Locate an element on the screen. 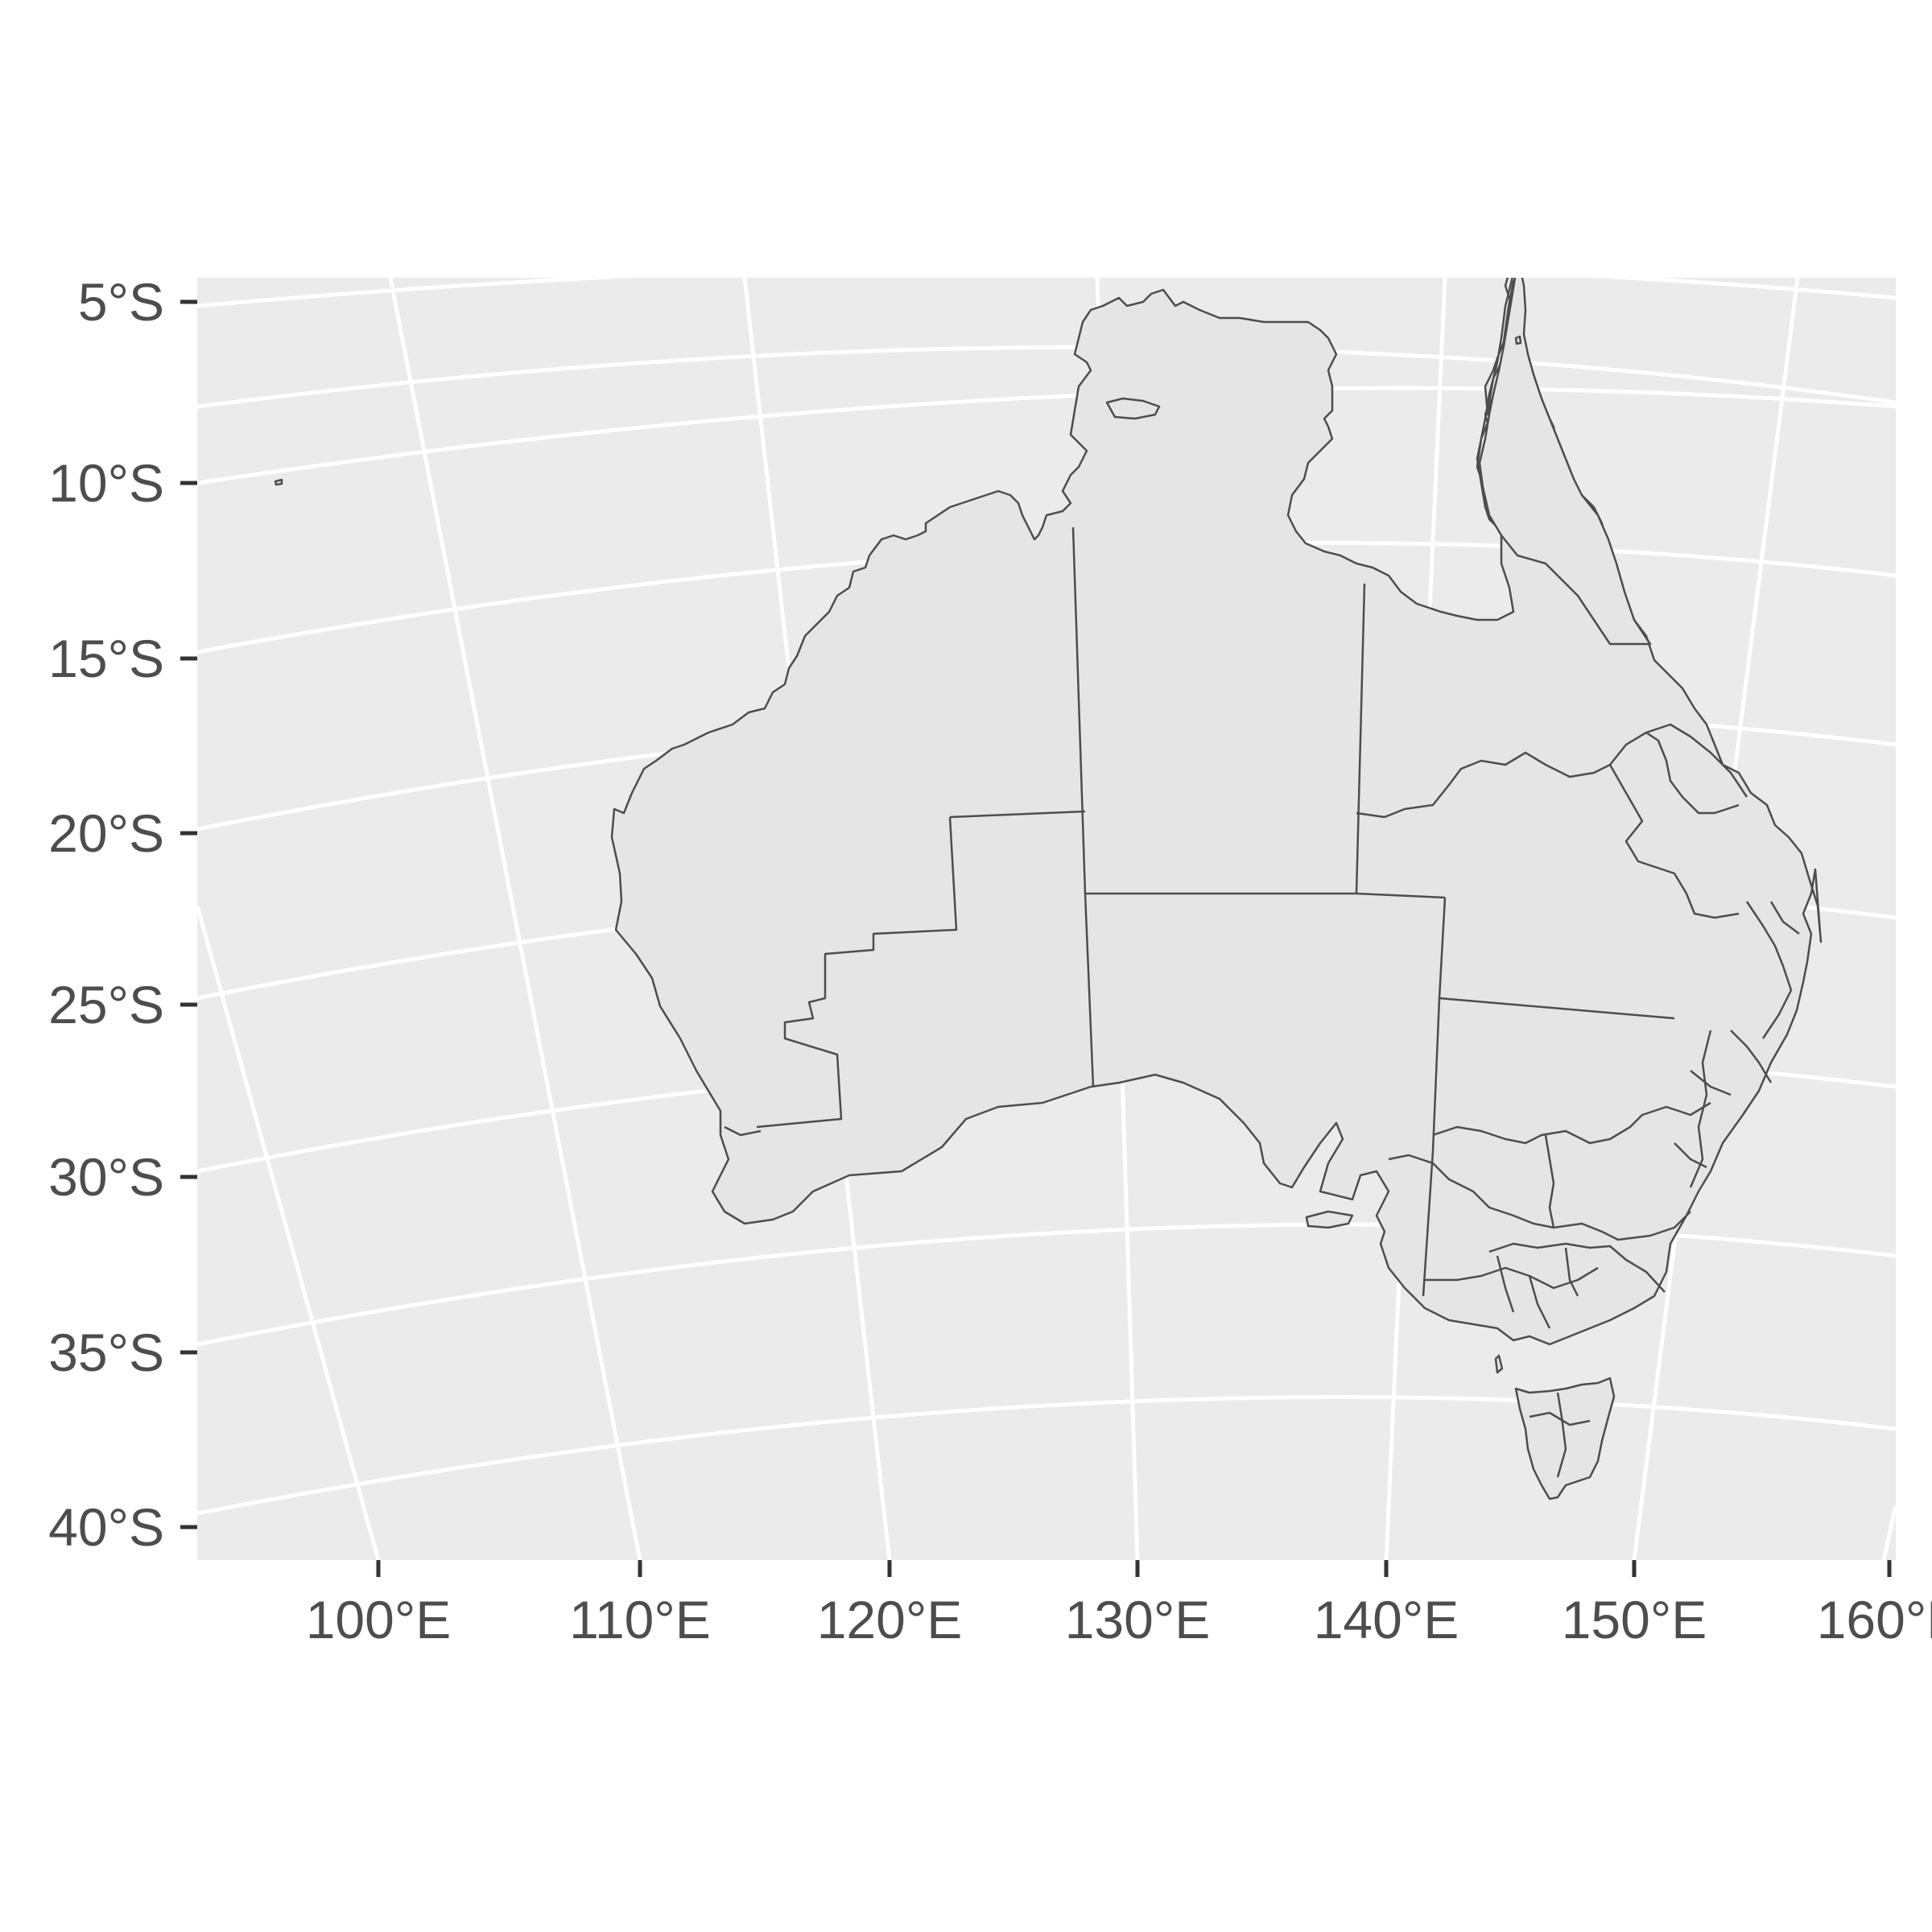  y-tick-label: 30°S is located at coordinates (106, 1177).